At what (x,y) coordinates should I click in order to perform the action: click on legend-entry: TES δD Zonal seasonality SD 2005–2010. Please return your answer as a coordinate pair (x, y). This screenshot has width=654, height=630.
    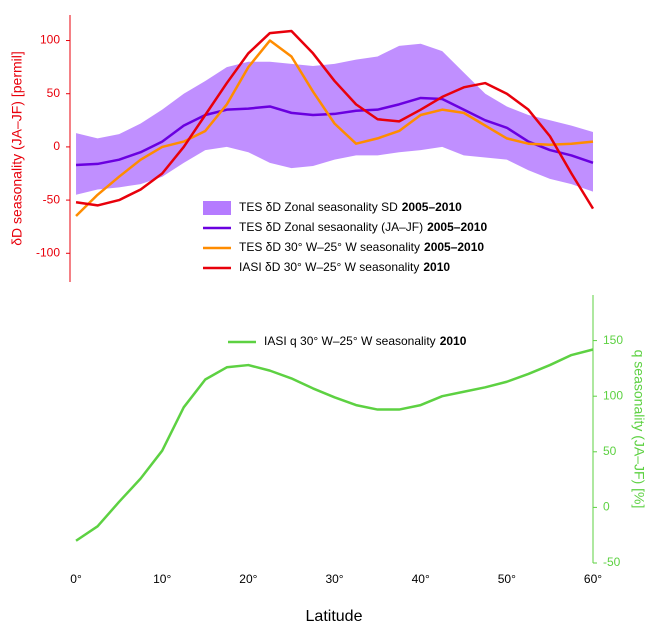
    Looking at the image, I should click on (350, 207).